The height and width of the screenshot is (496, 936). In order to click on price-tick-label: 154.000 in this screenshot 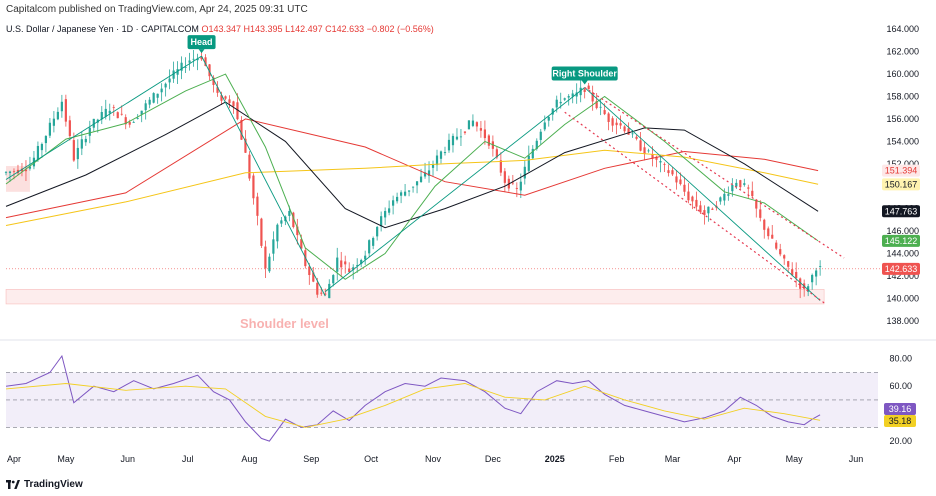, I will do `click(902, 141)`.